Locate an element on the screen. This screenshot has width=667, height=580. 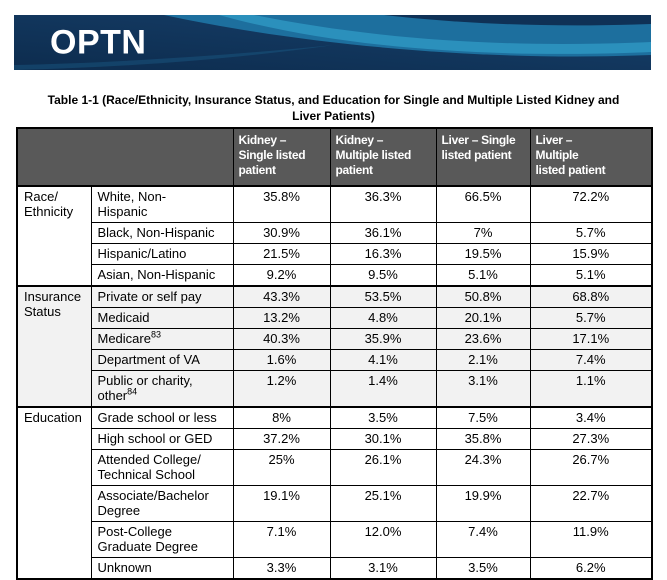
value-cell: 11.9% is located at coordinates (591, 539).